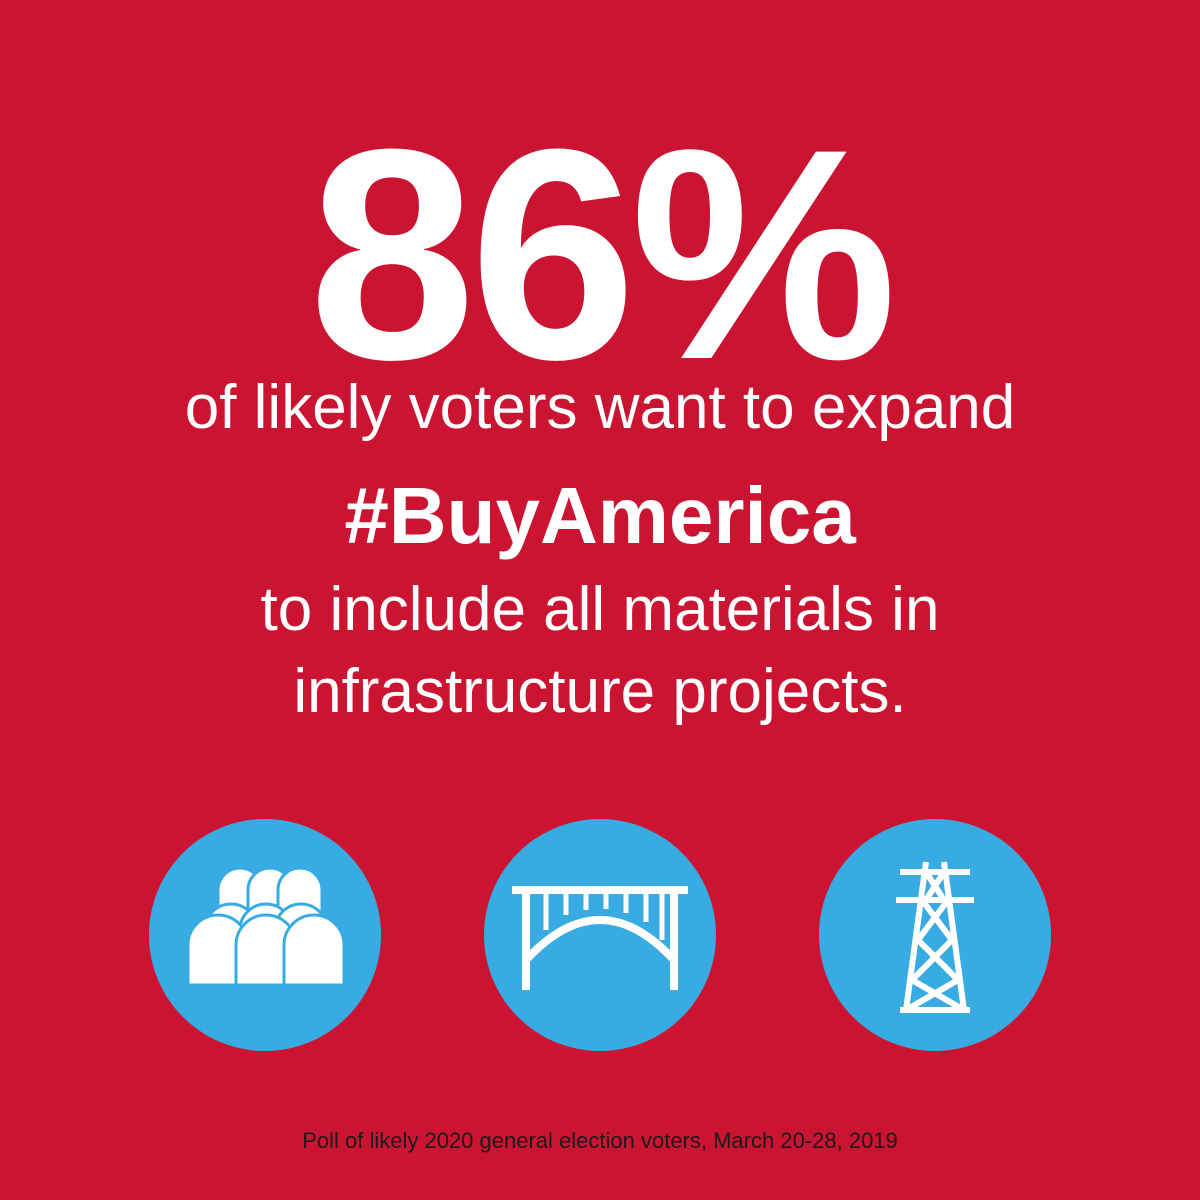  I want to click on bridge-icon, so click(600, 935).